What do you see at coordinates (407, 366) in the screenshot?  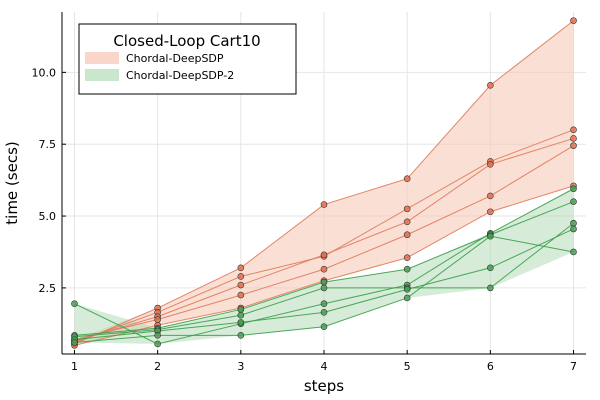 I see `x-tick-label: 5` at bounding box center [407, 366].